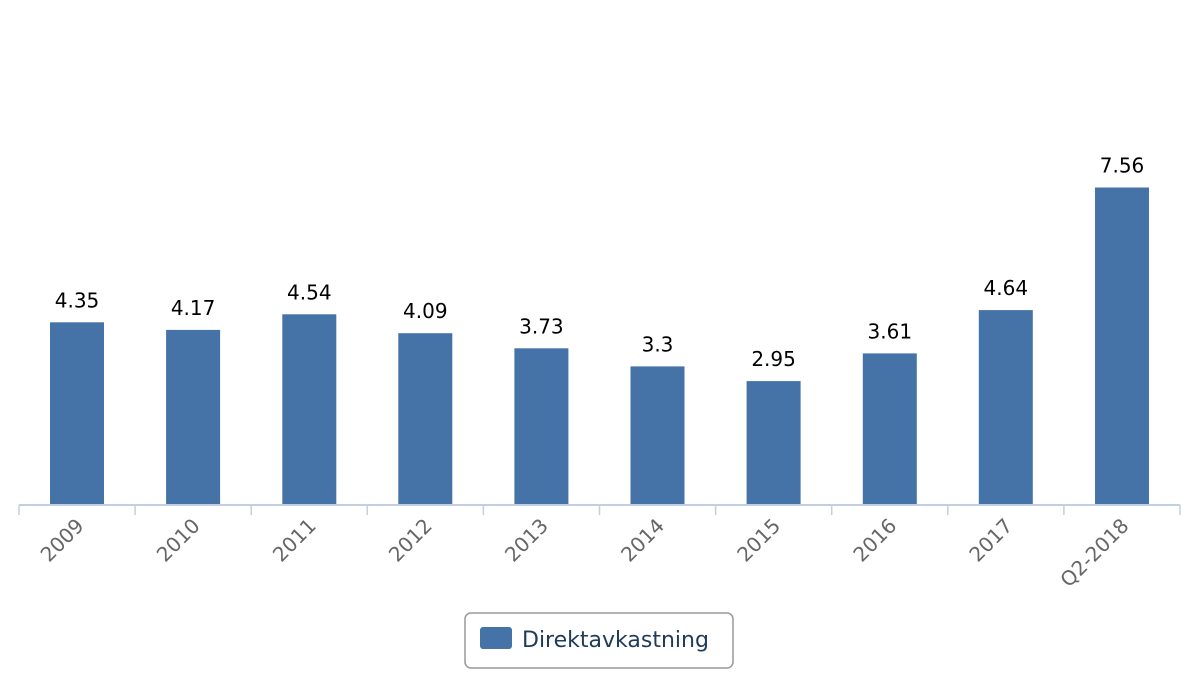 The height and width of the screenshot is (700, 1200). Describe the element at coordinates (541, 426) in the screenshot. I see `bar-2013` at that location.